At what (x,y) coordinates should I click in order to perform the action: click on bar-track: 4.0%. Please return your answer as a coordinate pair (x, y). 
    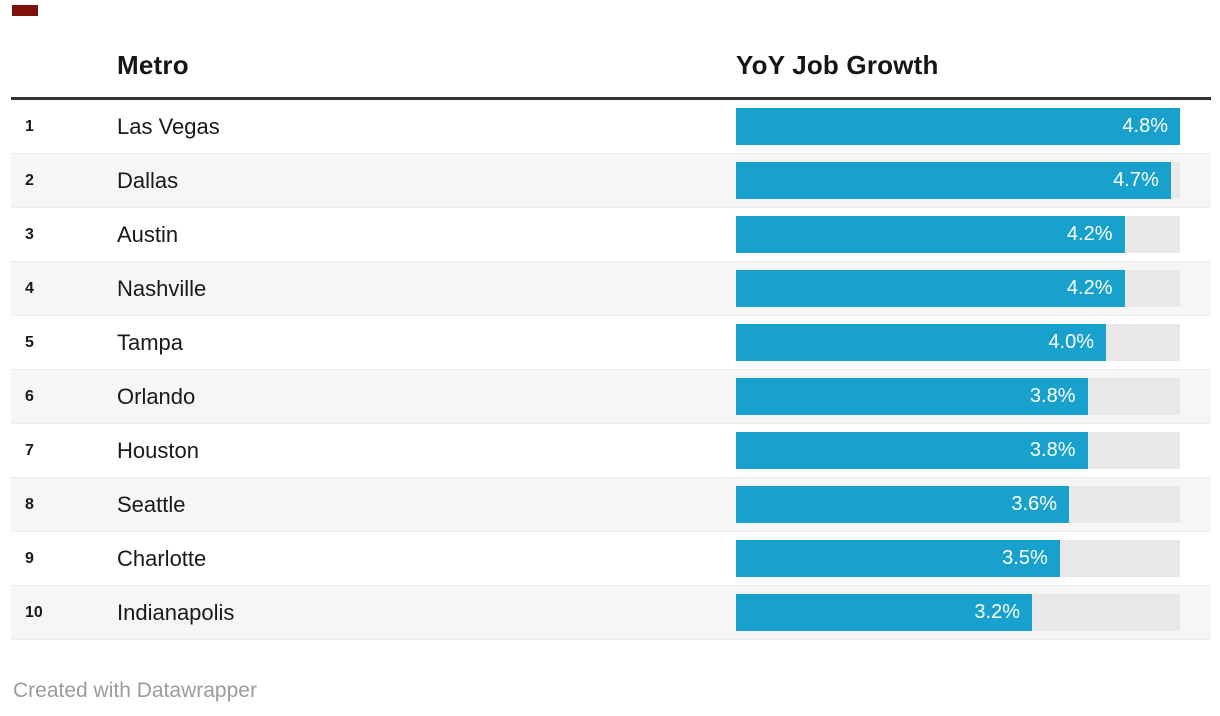
    Looking at the image, I should click on (958, 342).